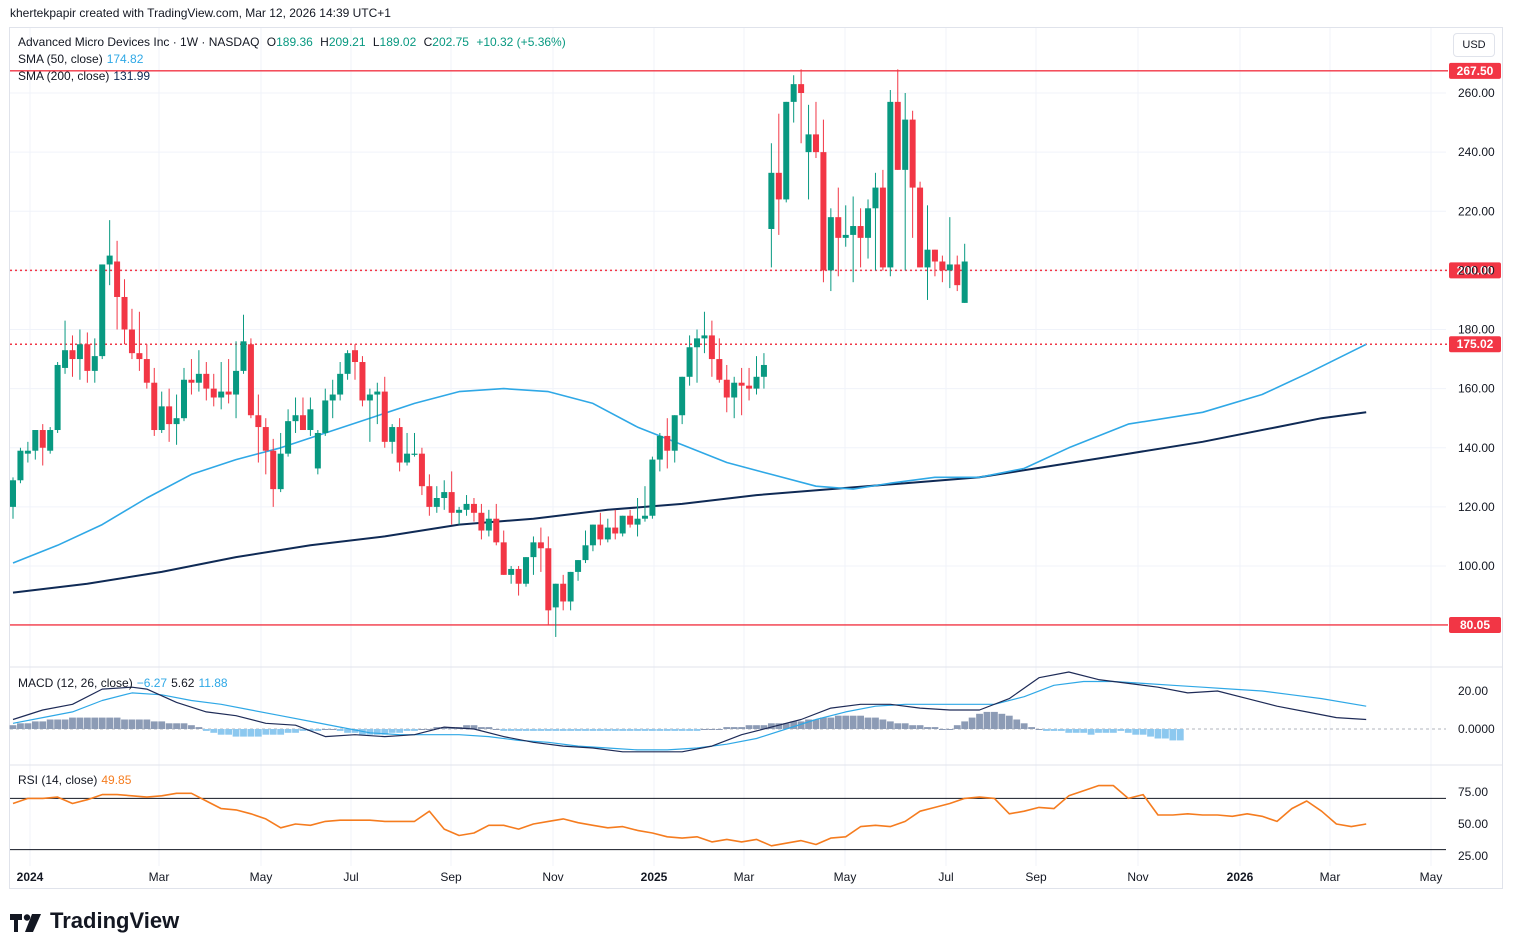  What do you see at coordinates (94, 921) in the screenshot?
I see `tradingview-logo: TradingView` at bounding box center [94, 921].